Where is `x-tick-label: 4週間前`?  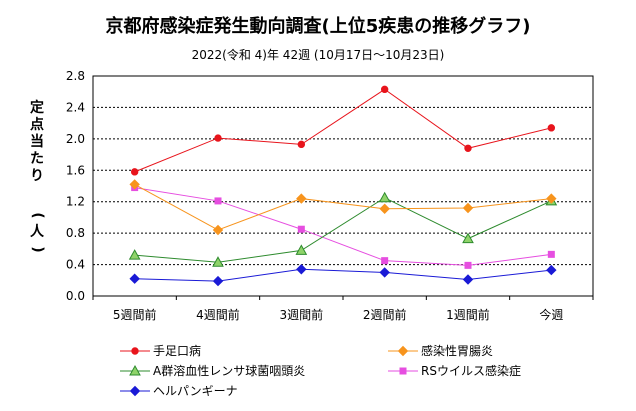
x-tick-label: 4週間前 is located at coordinates (218, 314).